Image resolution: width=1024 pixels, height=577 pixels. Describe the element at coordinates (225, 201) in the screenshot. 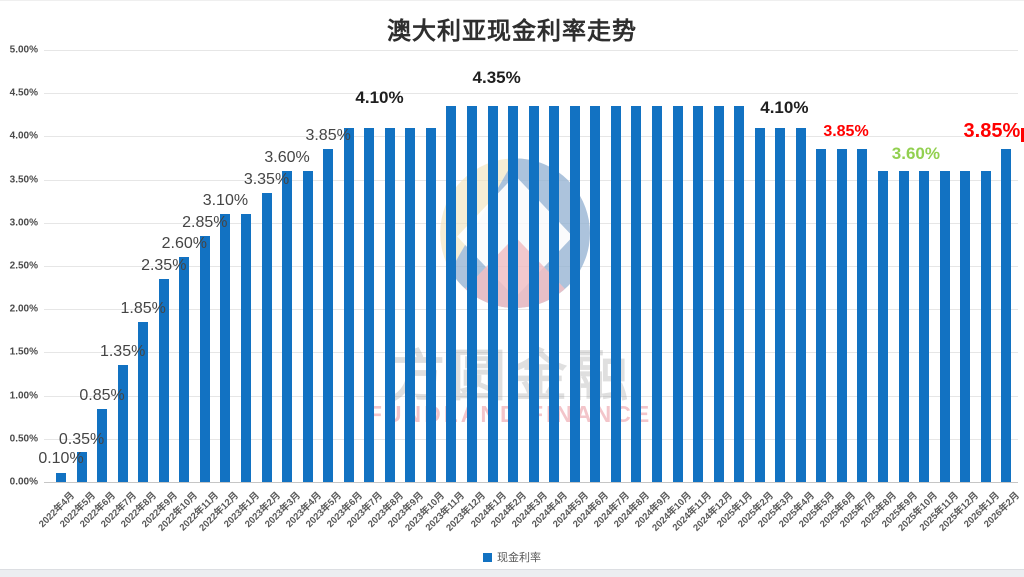

I see `data-label: 3.10%` at that location.